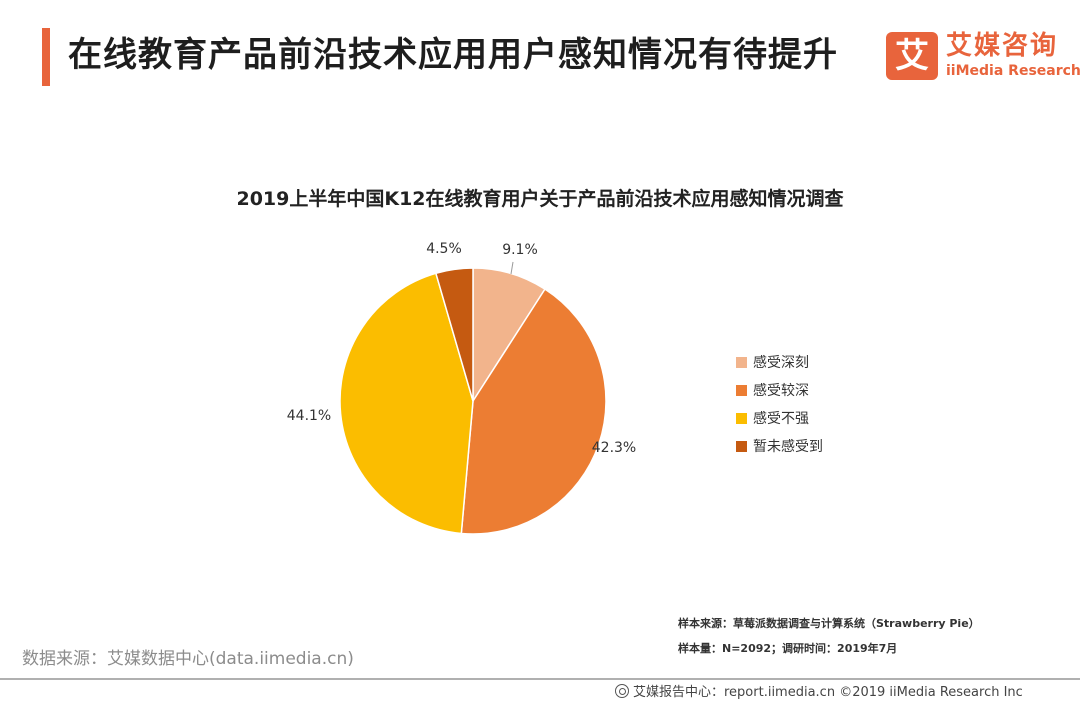 This screenshot has width=1080, height=703. Describe the element at coordinates (788, 447) in the screenshot. I see `legend-label: 暂未感受到` at that location.